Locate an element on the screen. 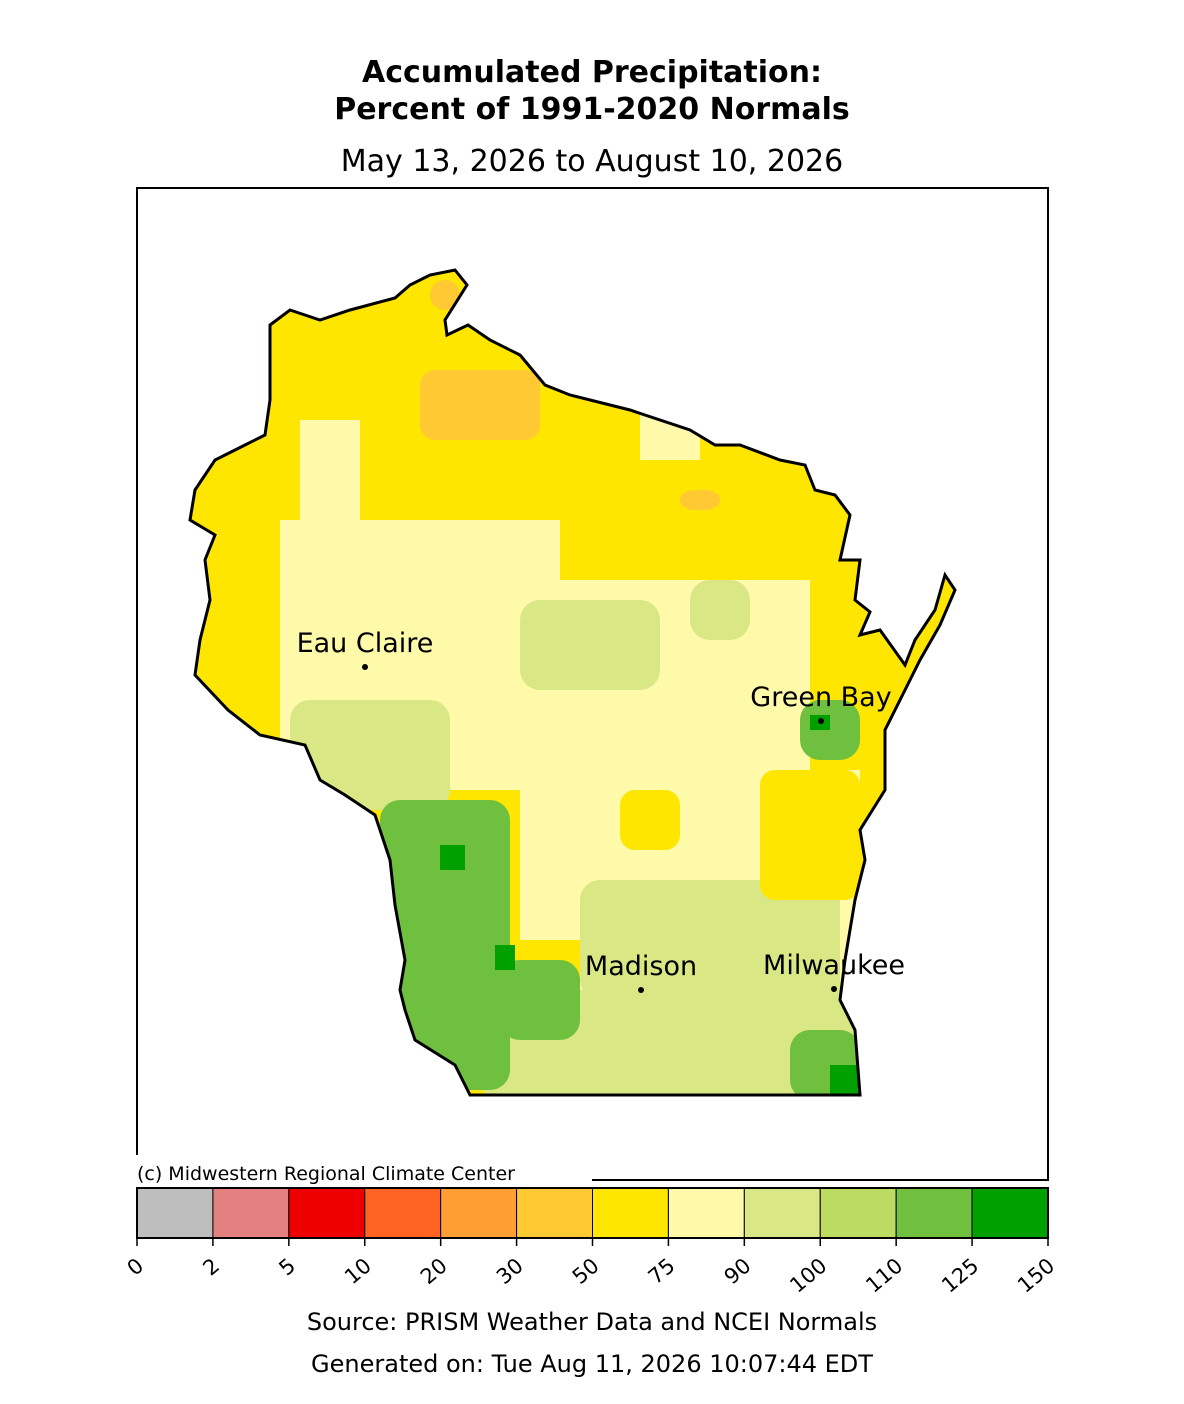 The width and height of the screenshot is (1184, 1404). subtitle: May 13, 2026 to August 10, 2026 is located at coordinates (592, 161).